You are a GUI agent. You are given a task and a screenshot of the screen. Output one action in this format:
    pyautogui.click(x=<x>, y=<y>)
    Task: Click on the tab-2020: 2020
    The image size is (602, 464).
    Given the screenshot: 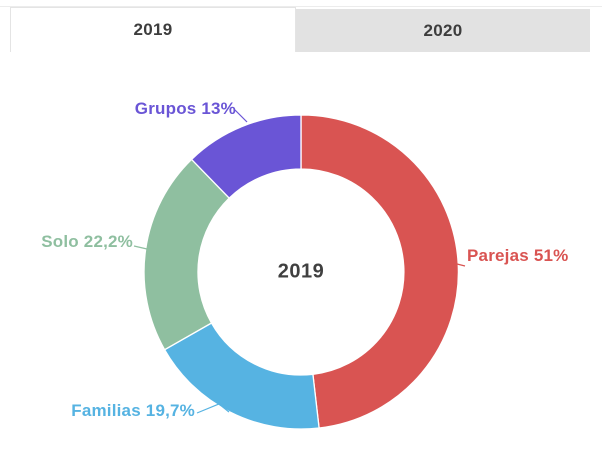 What is the action you would take?
    pyautogui.click(x=443, y=30)
    